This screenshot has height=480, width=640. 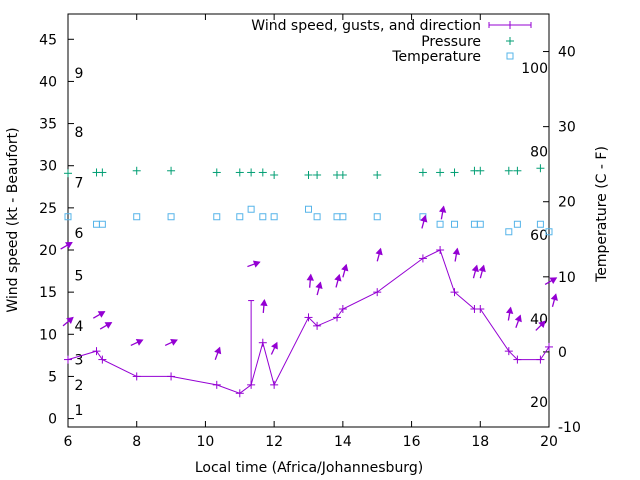 What do you see at coordinates (79, 361) in the screenshot?
I see `beaufort-label: 3` at bounding box center [79, 361].